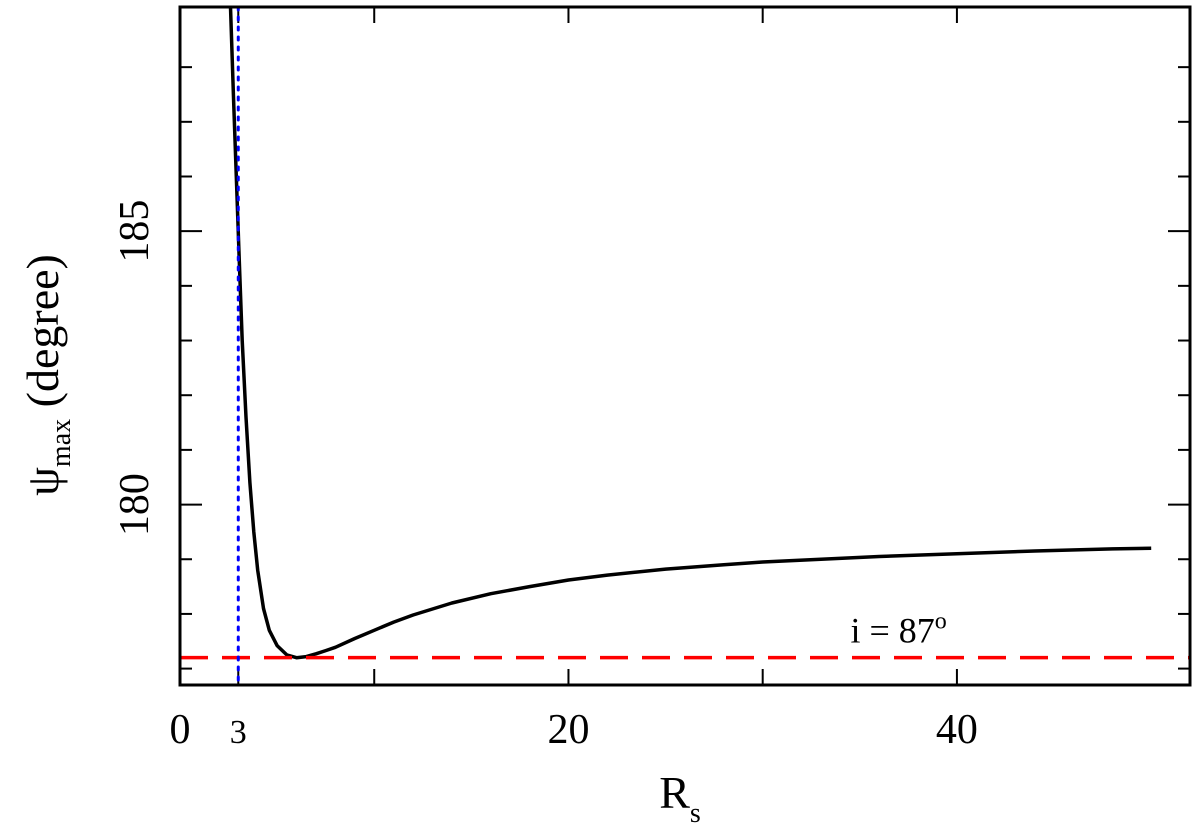 Image resolution: width=1200 pixels, height=825 pixels. I want to click on x-axis-label-sub: s, so click(695, 811).